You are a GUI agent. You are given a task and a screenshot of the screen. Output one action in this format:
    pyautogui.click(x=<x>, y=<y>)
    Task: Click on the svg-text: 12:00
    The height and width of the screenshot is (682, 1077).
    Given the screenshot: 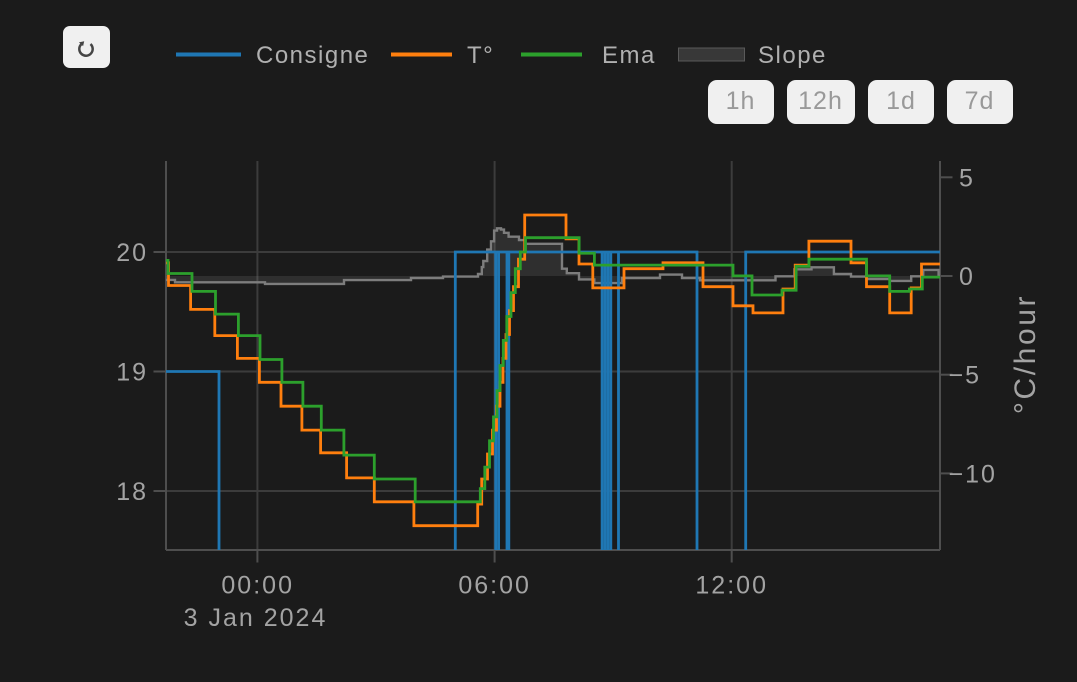 What is the action you would take?
    pyautogui.click(x=731, y=586)
    